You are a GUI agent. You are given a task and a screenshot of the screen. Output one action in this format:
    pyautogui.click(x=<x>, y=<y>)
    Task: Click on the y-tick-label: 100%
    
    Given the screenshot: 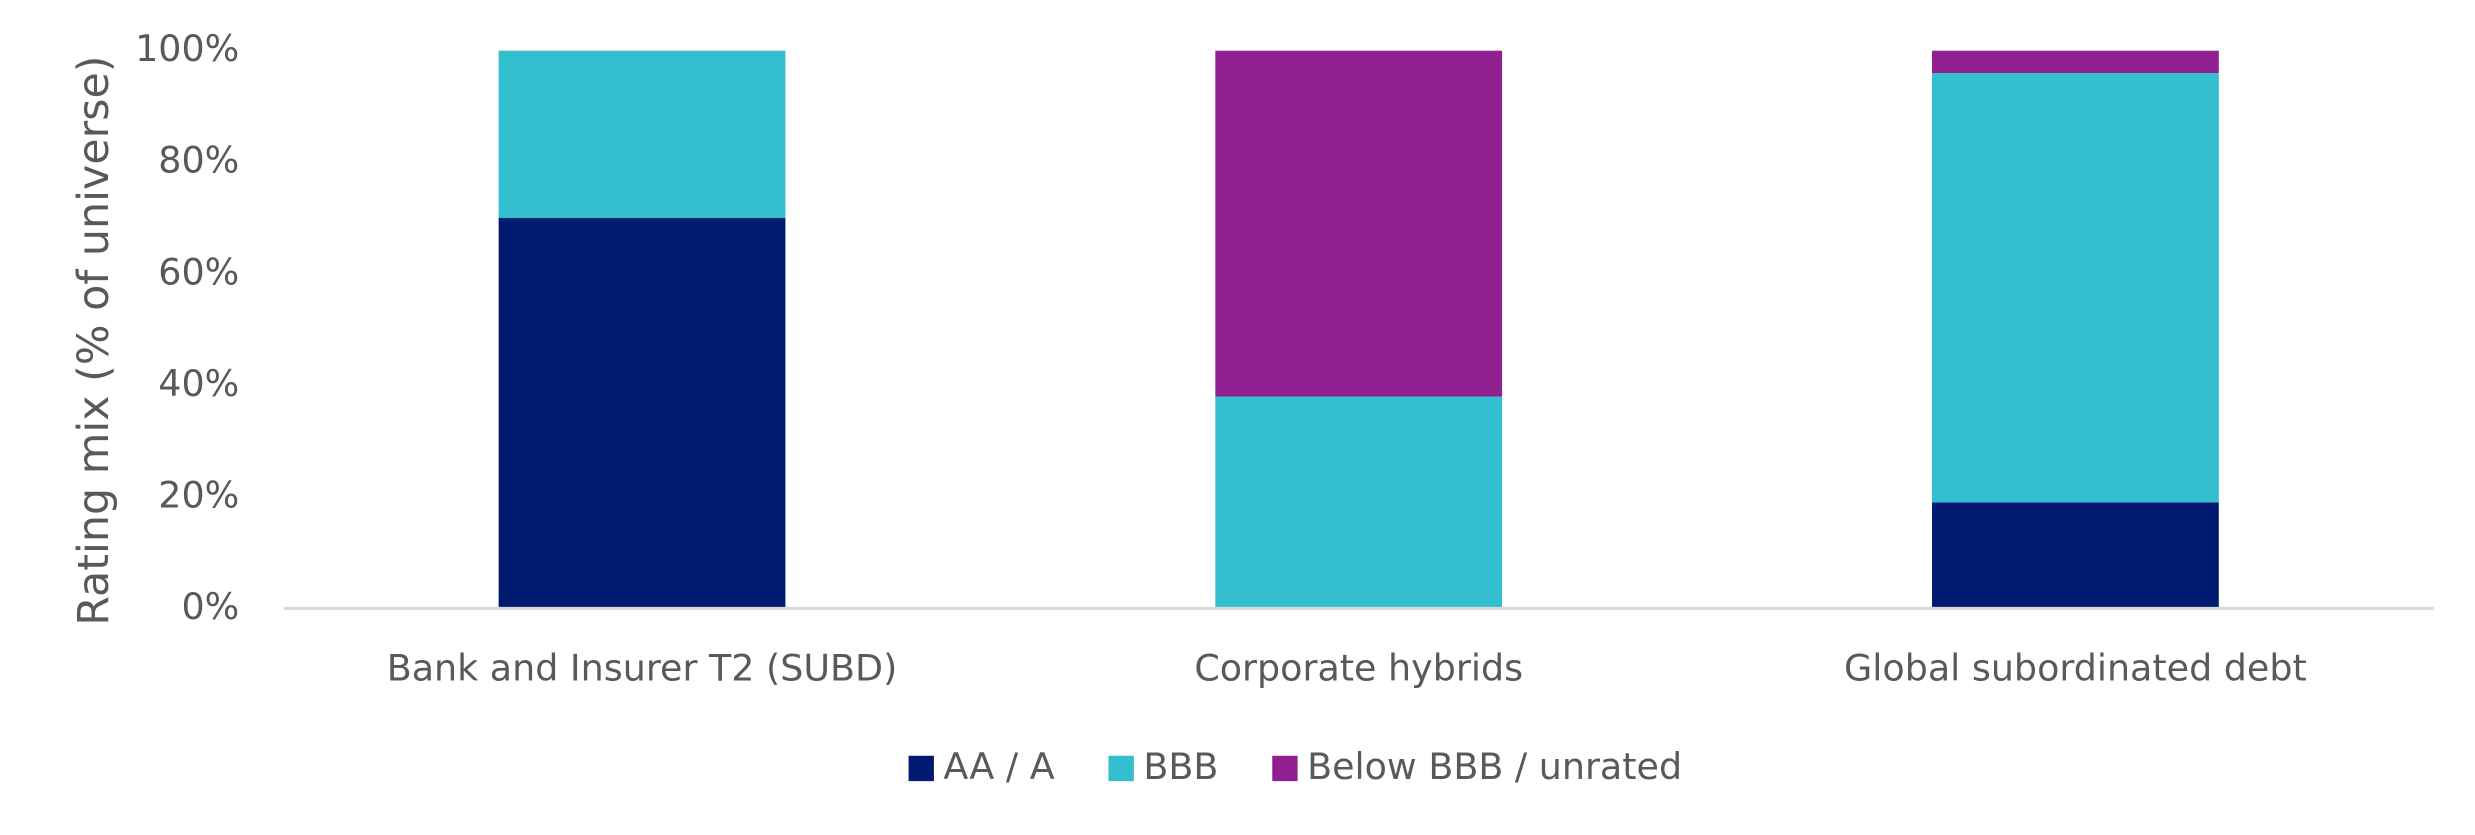 What is the action you would take?
    pyautogui.click(x=187, y=48)
    